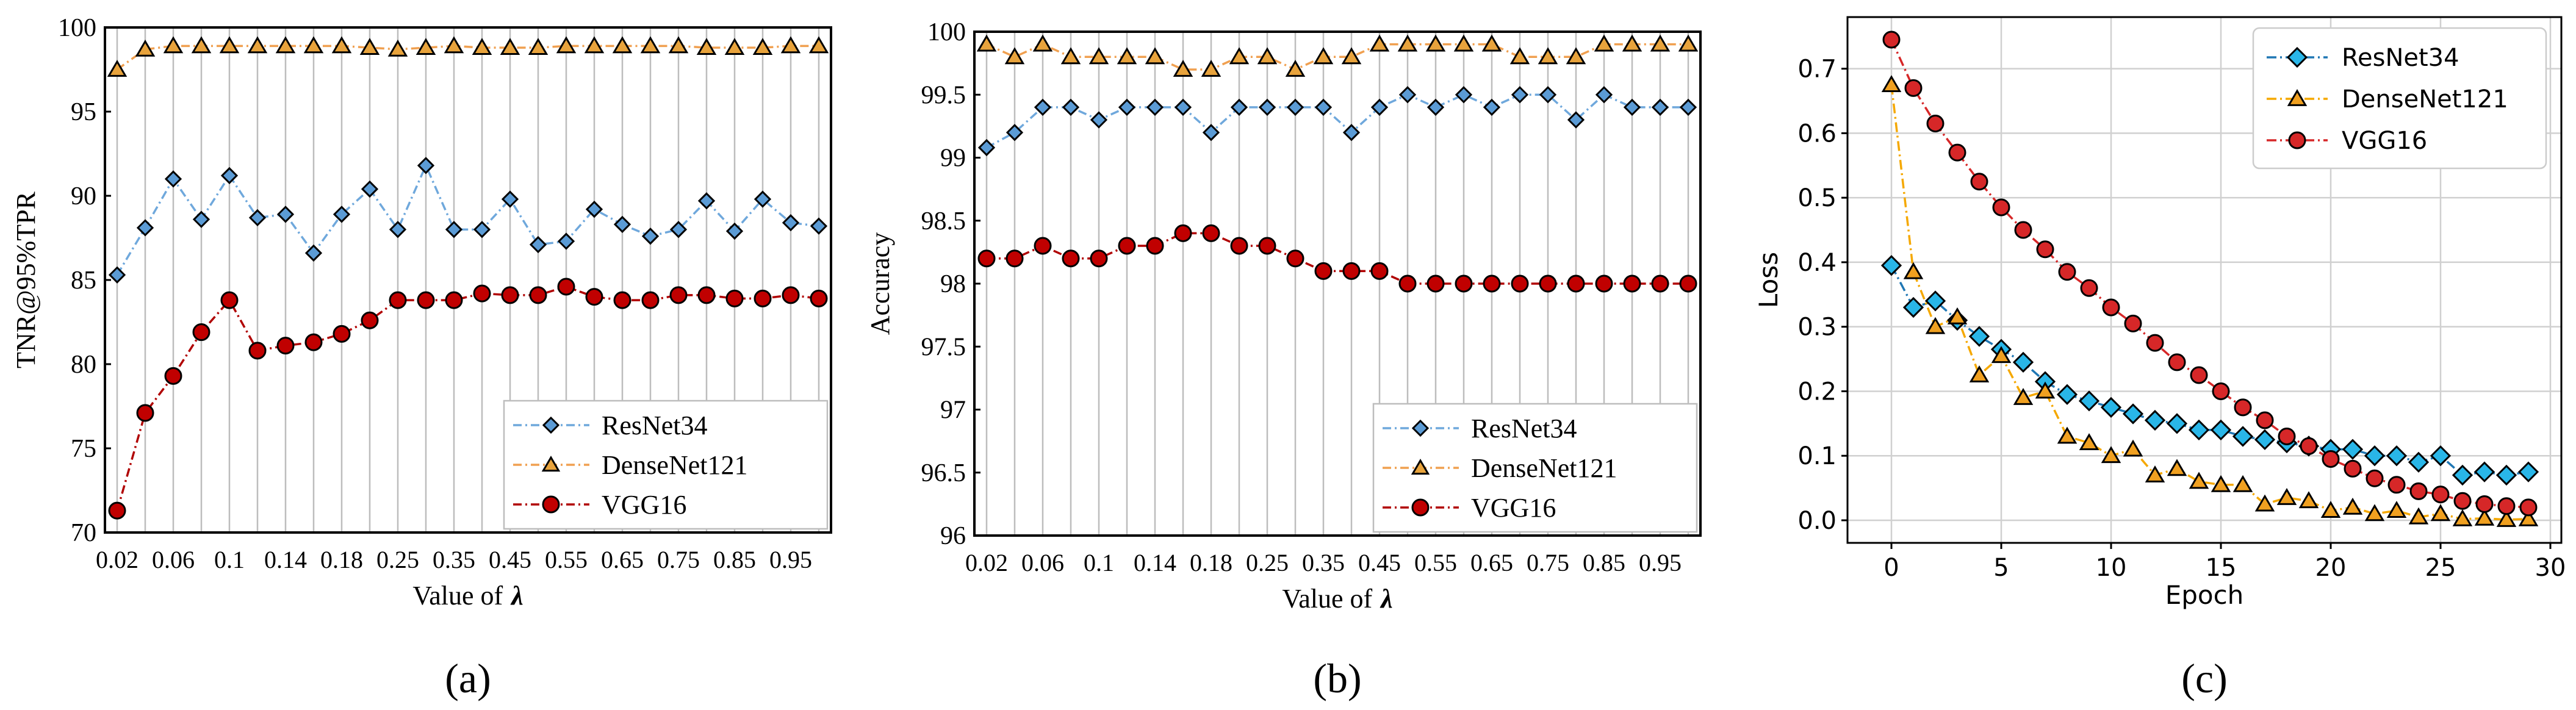 This screenshot has width=2576, height=710. I want to click on x-axis-label: Value of λ, so click(1337, 599).